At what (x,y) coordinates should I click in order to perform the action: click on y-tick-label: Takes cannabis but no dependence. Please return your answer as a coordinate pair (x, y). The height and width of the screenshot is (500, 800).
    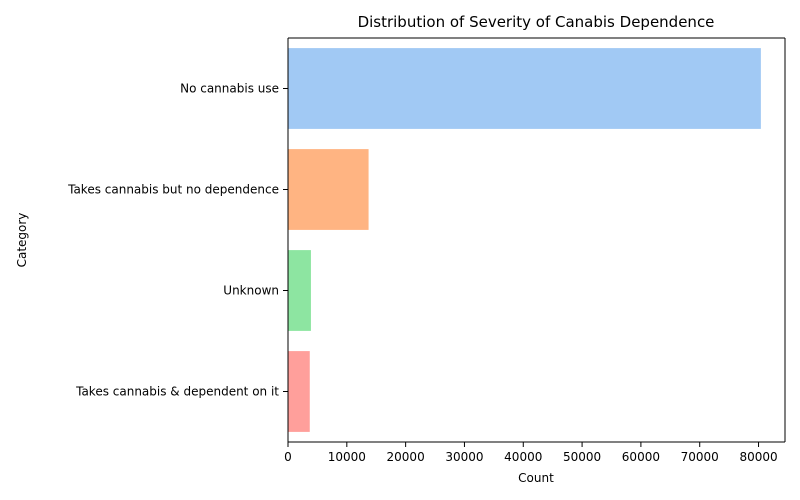
    Looking at the image, I should click on (173, 190).